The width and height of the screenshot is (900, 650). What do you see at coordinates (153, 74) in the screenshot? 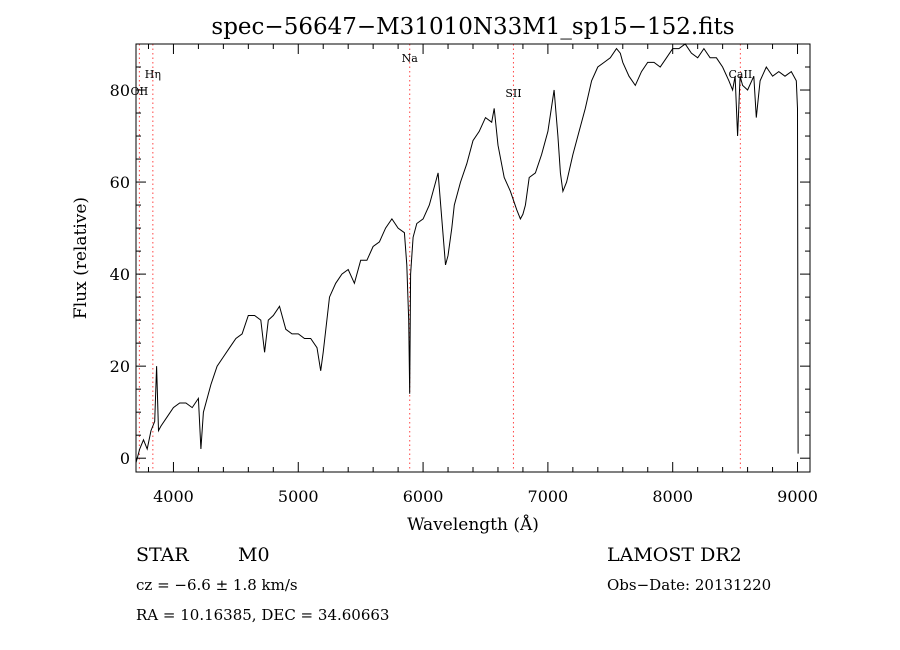
I see `line-label-0: Hη` at bounding box center [153, 74].